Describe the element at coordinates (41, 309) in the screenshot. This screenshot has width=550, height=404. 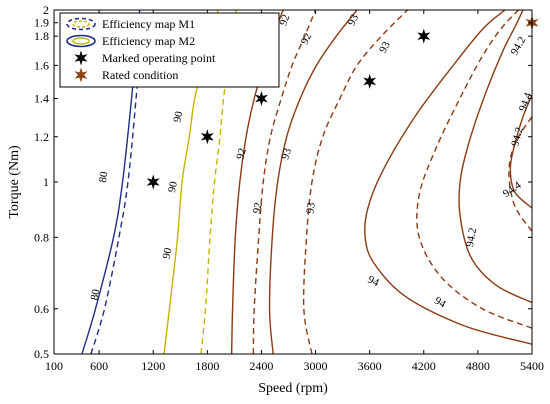
I see `y-tick-label: 0.6` at that location.